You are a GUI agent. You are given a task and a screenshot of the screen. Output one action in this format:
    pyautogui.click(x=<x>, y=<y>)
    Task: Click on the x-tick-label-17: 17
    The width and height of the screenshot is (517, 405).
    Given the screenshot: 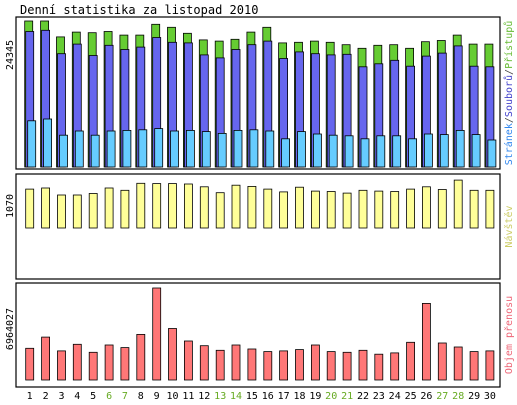 What is the action you would take?
    pyautogui.click(x=284, y=396)
    